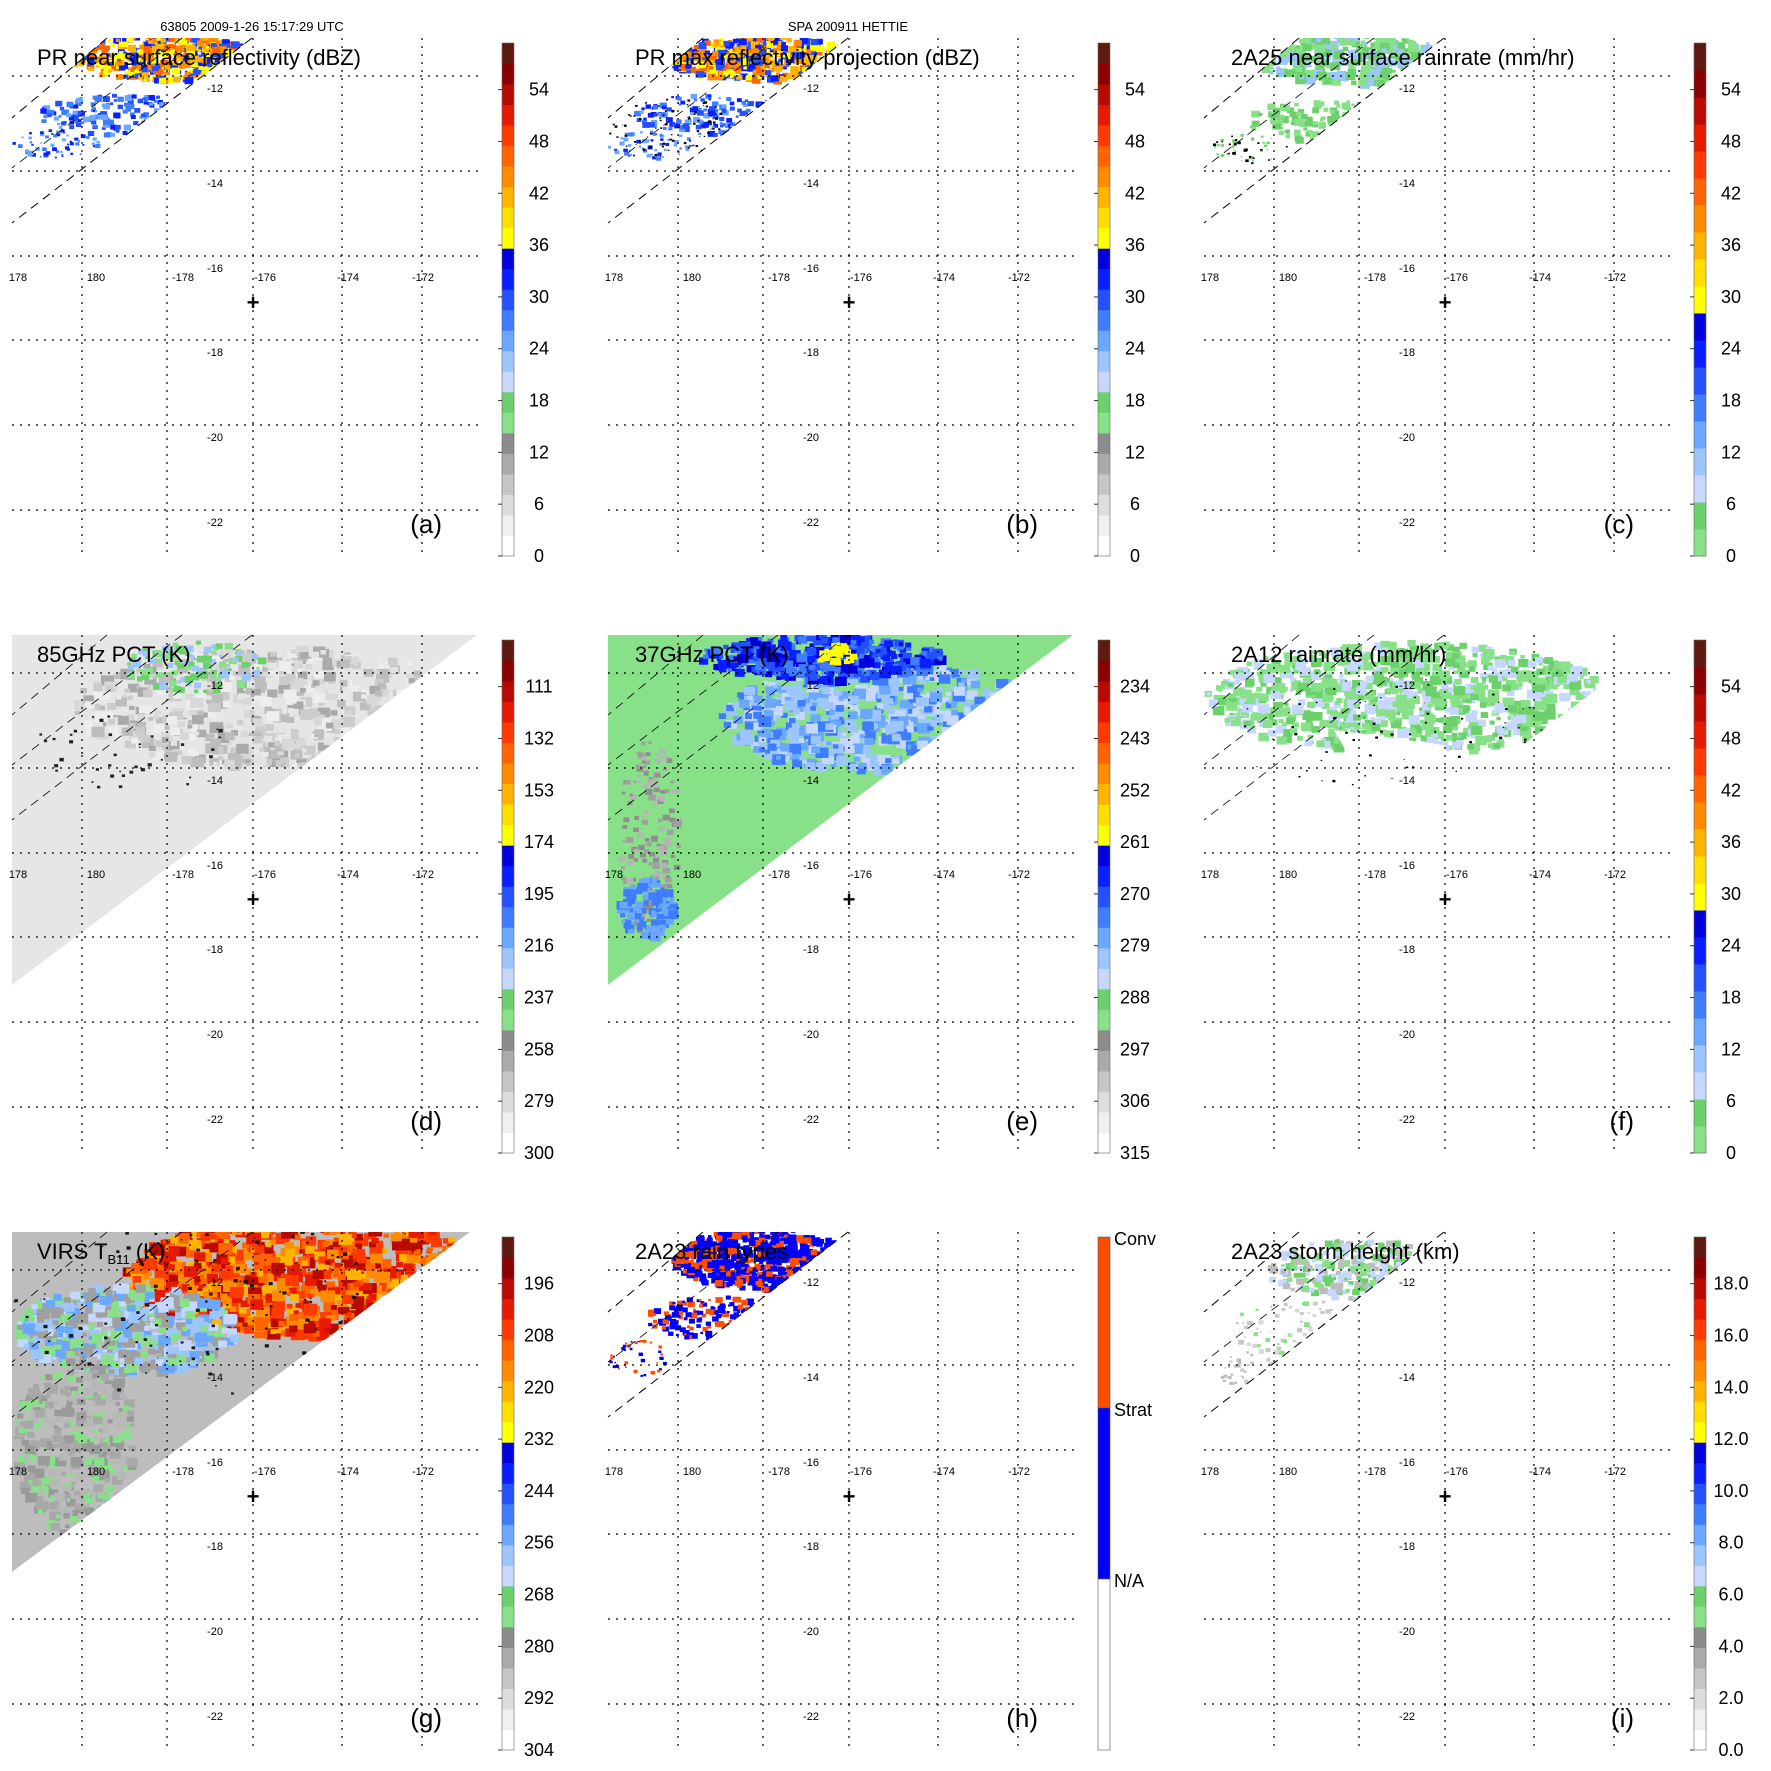  I want to click on latitude-label: -22, so click(215, 1120).